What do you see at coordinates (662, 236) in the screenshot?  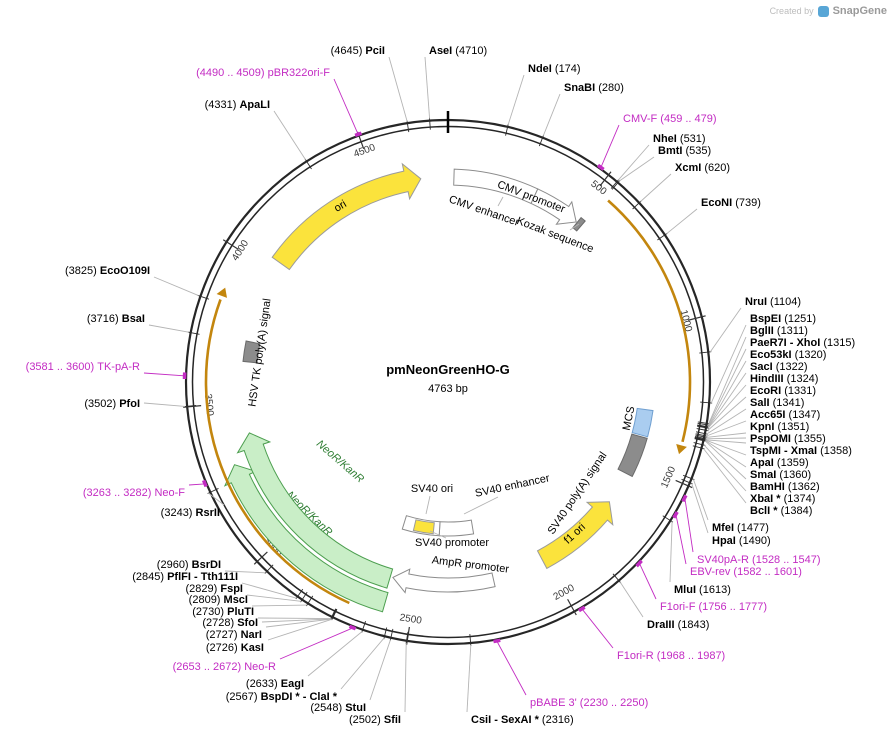 I see `site-tick-econi` at bounding box center [662, 236].